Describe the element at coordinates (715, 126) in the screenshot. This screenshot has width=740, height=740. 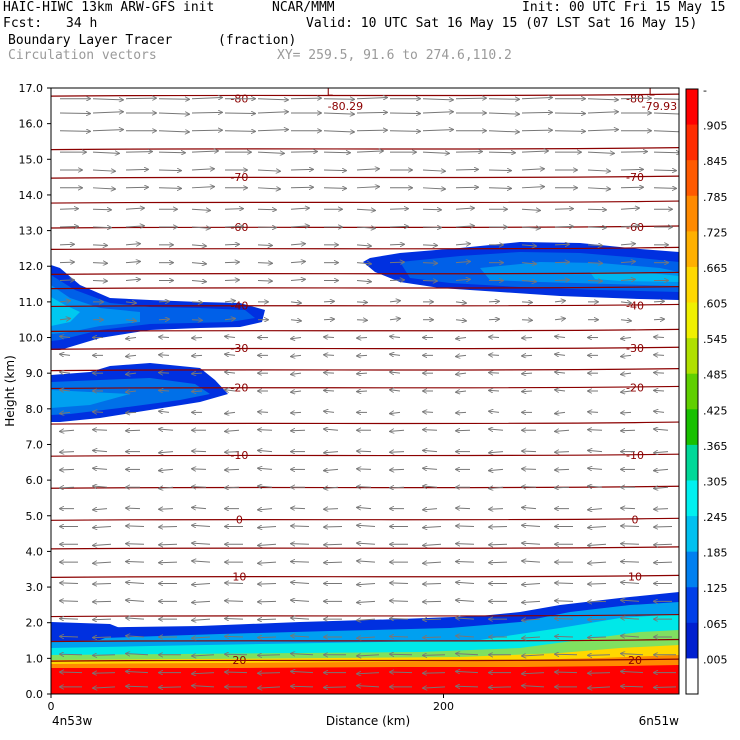
I see `colorbar-label: .905` at that location.